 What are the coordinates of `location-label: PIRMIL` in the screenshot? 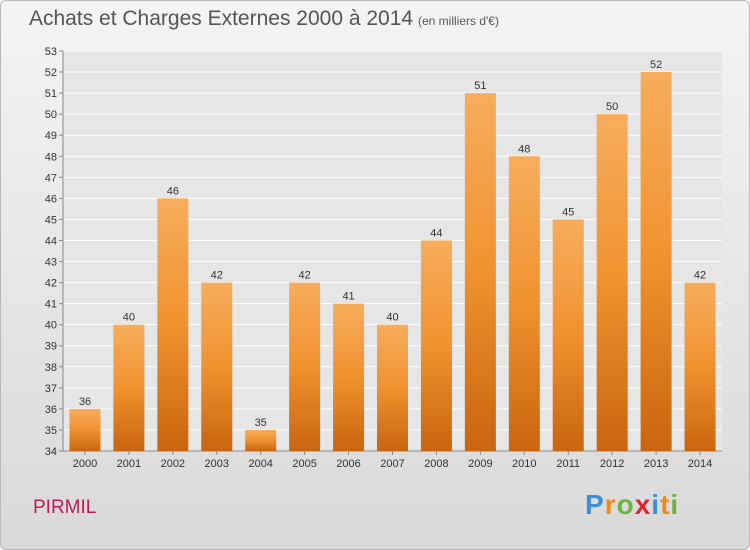 It's located at (65, 507).